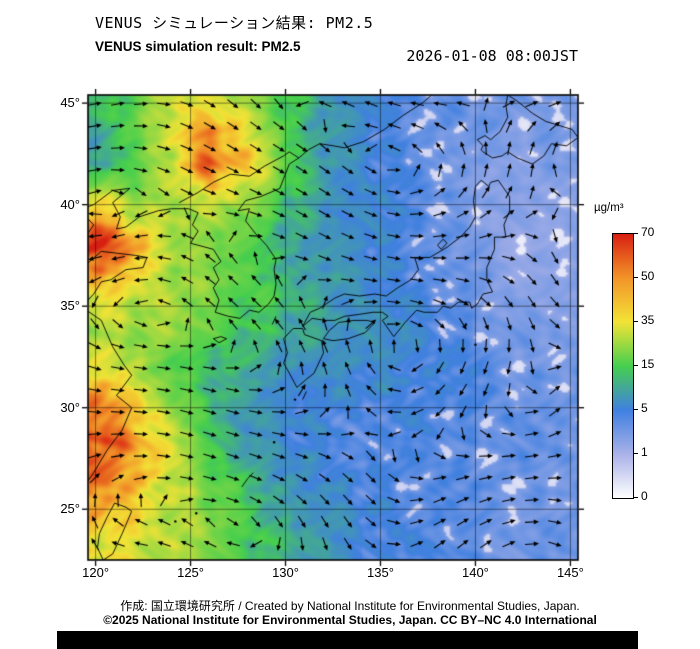 This screenshot has width=700, height=649. Describe the element at coordinates (644, 452) in the screenshot. I see `colorbar-tick-label: 1` at that location.